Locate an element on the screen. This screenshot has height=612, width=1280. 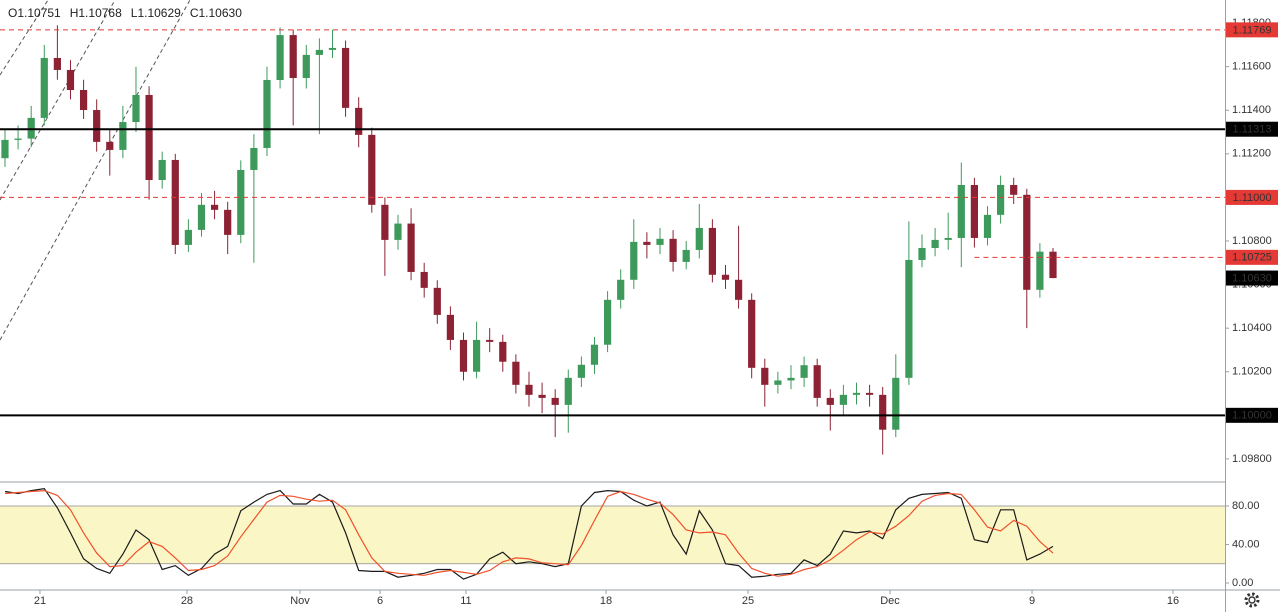
x-tick-label: 21 is located at coordinates (40, 601).